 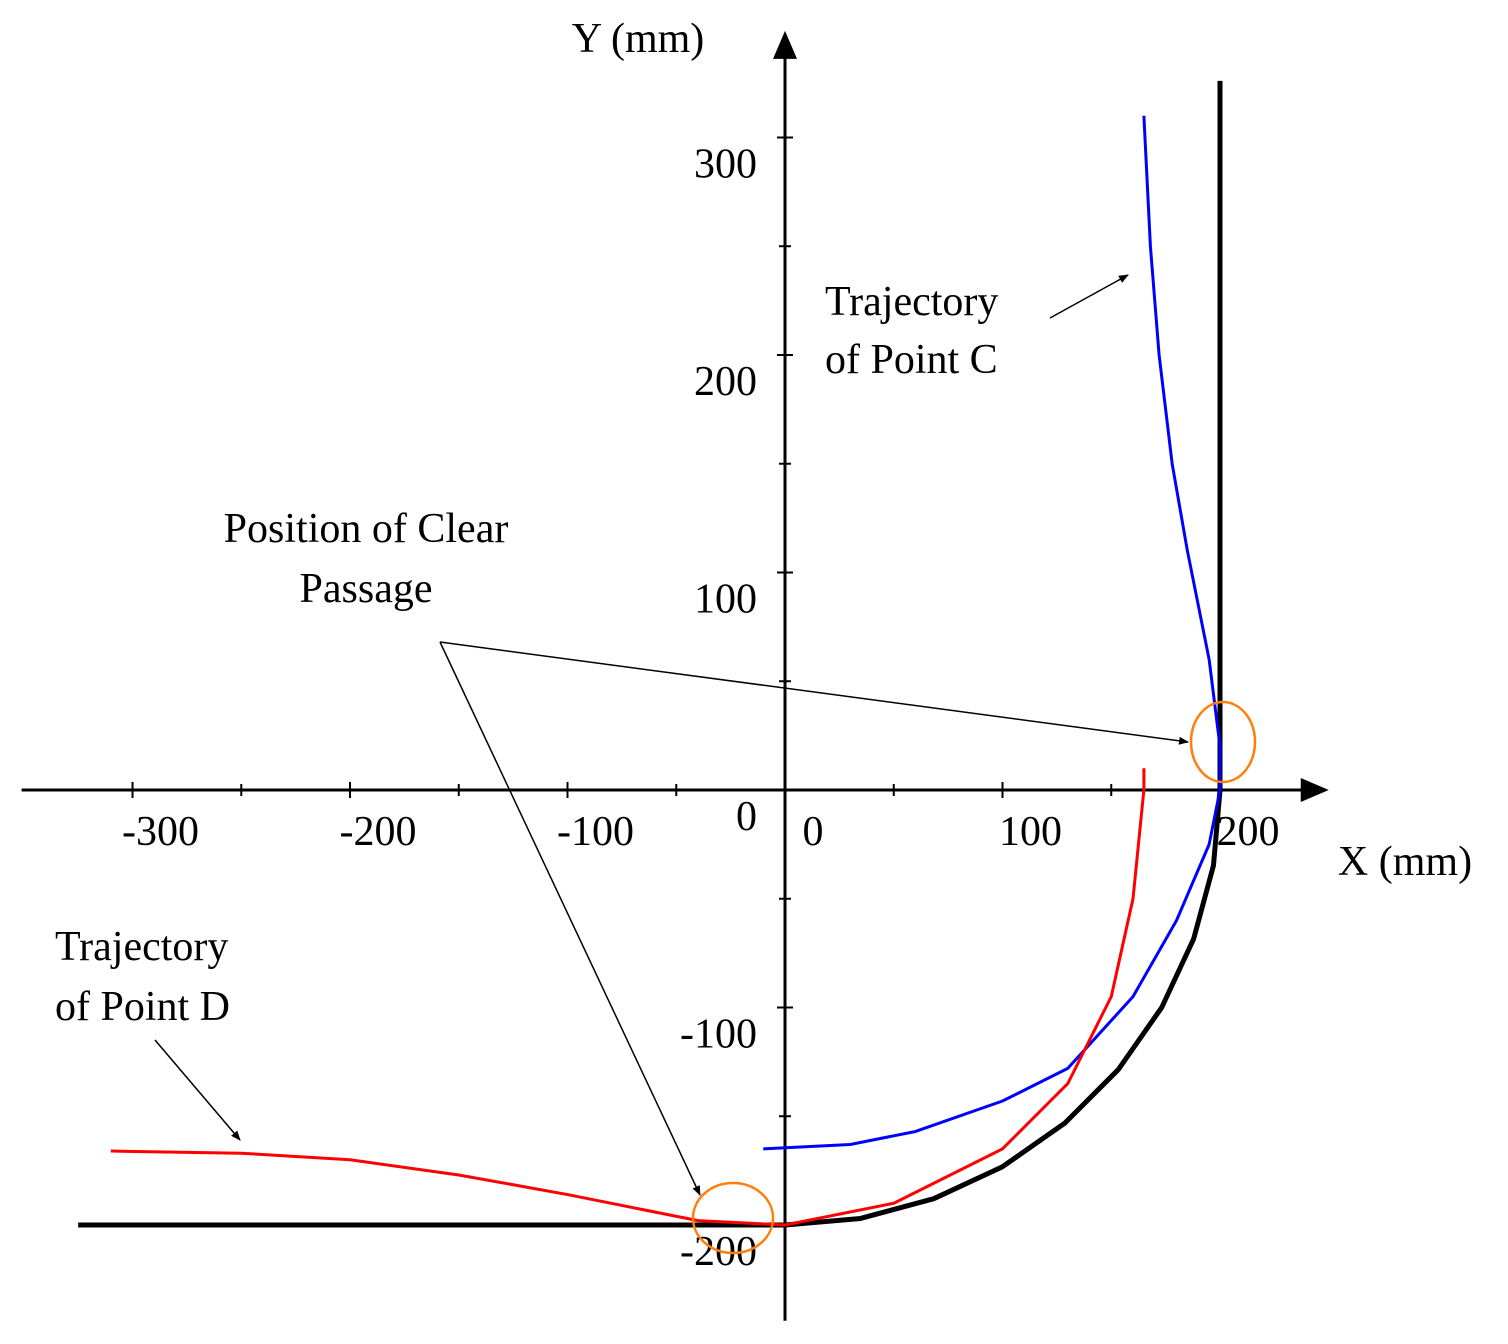 I want to click on annotation: Position of Clear, so click(x=366, y=529).